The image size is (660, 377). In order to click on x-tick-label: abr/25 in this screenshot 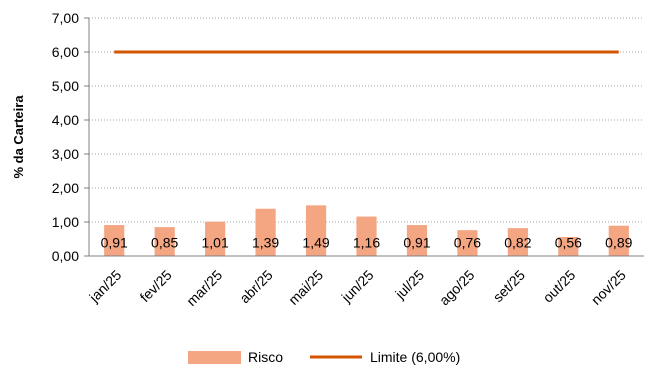, I will do `click(256, 287)`.